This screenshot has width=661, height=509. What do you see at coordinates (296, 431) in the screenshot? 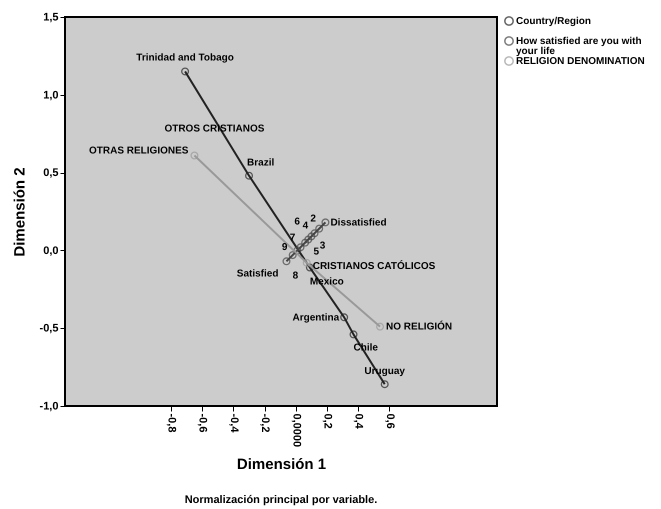
I see `x-tick-label: 0,0000` at bounding box center [296, 431].